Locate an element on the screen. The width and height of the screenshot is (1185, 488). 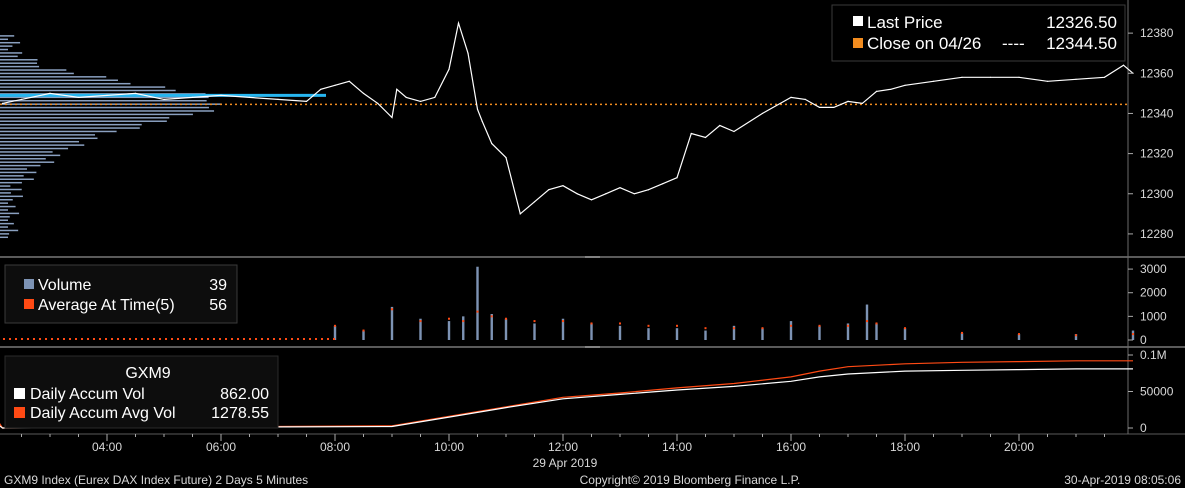
accum-ytick-label: 50000 is located at coordinates (1157, 392).